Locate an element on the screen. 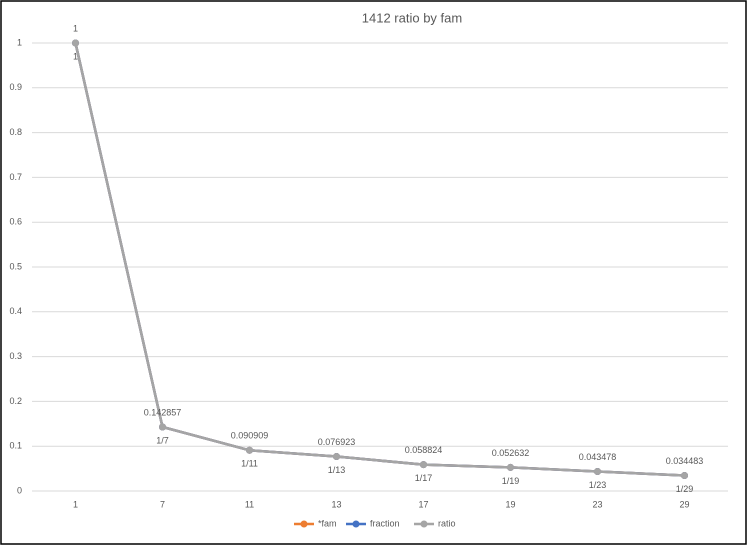 This screenshot has width=747, height=545. y-tick-label: 0 is located at coordinates (19, 490).